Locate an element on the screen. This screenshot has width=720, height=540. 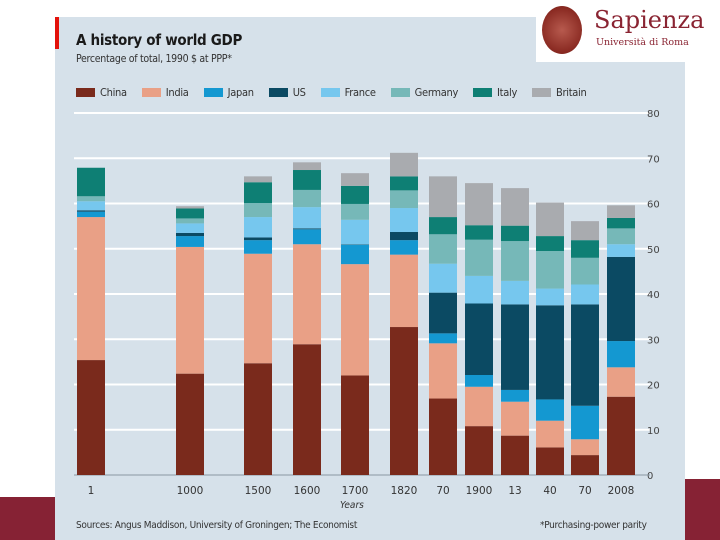
y-tick-label: 20 is located at coordinates (653, 386).